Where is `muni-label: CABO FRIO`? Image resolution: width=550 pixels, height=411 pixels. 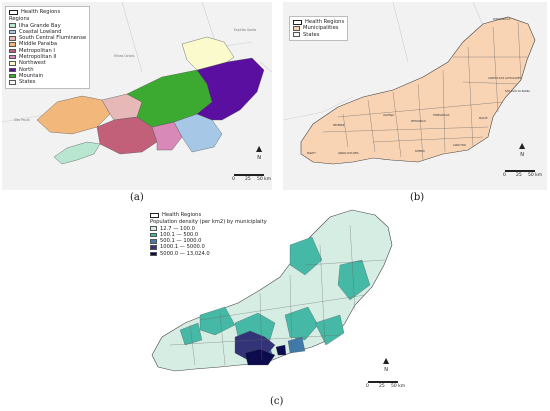
muni-label: CABO FRIO is located at coordinates (460, 145).